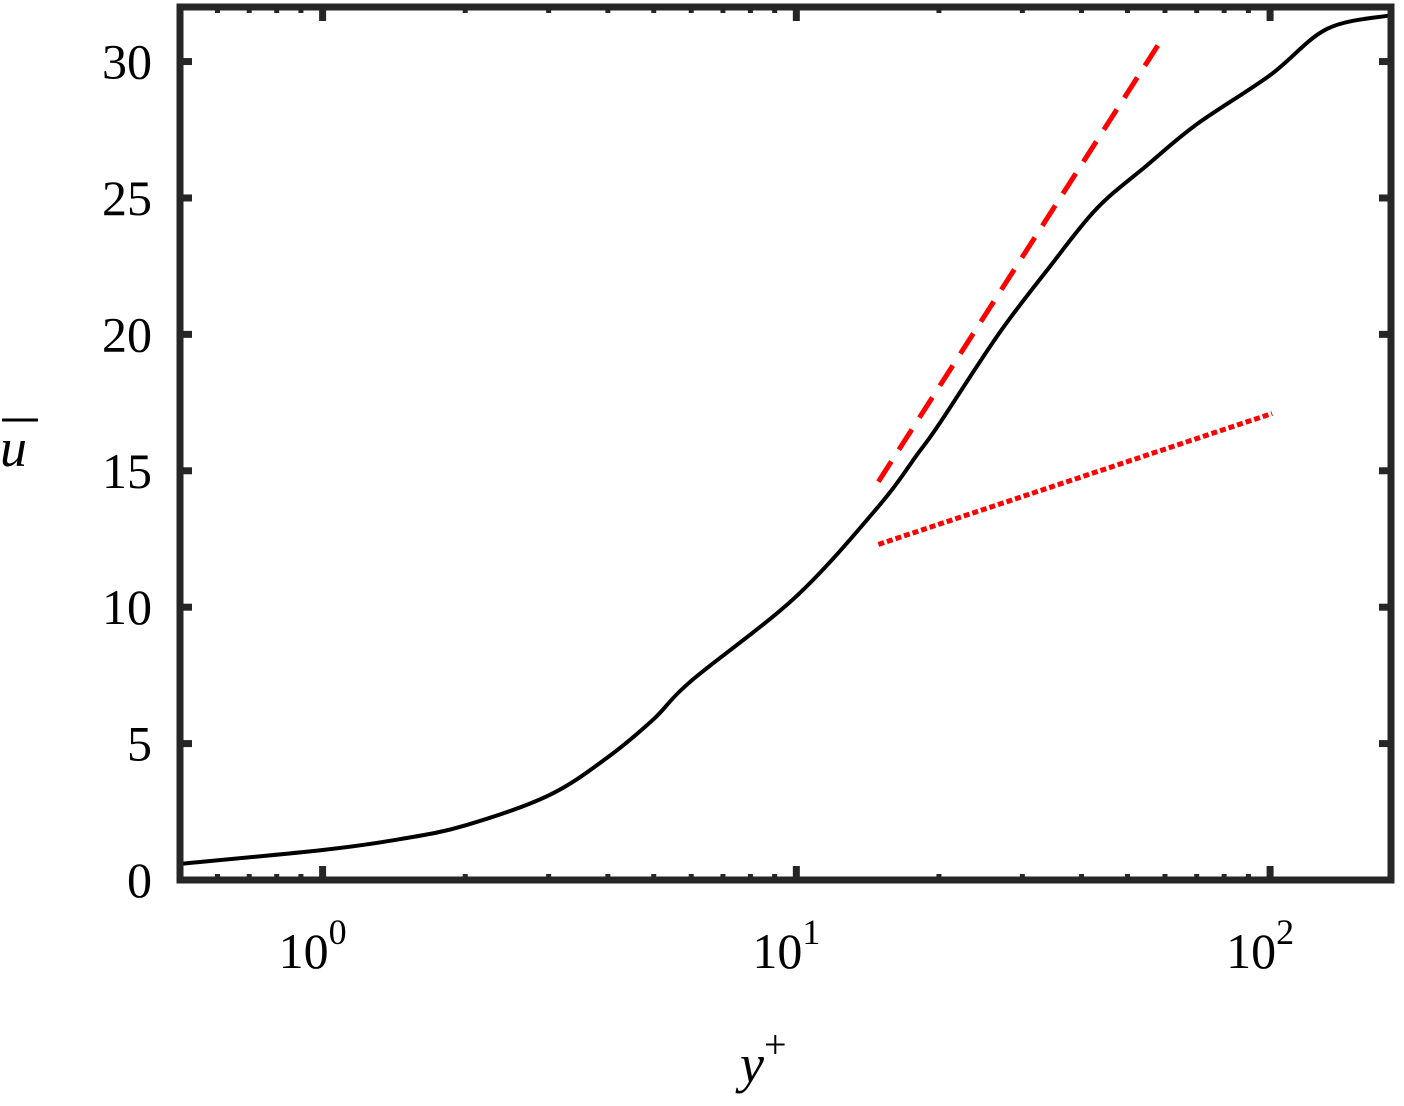  I want to click on svg-text: y+, so click(761, 1058).